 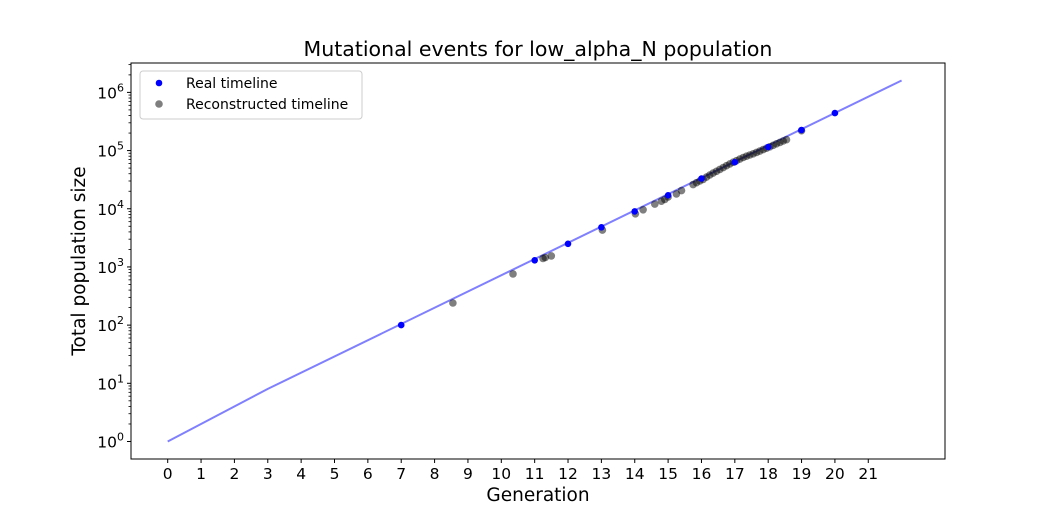 I want to click on x-tick-label: 17, so click(x=735, y=474).